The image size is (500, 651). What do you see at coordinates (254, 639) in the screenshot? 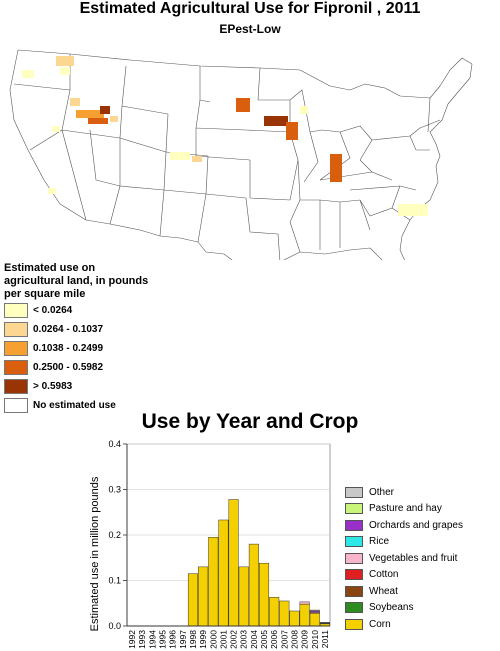
I see `x-tick-label: 2004` at bounding box center [254, 639].